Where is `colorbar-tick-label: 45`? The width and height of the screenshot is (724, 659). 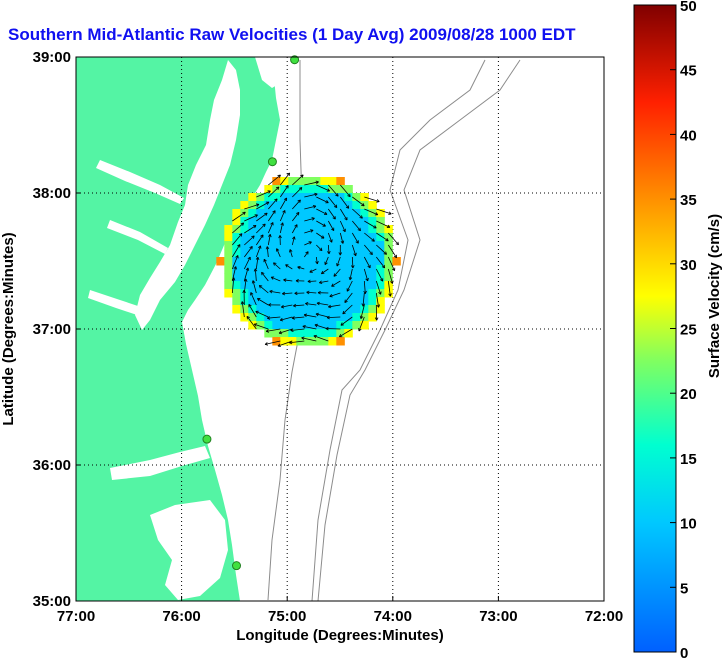 colorbar-tick-label: 45 is located at coordinates (688, 71).